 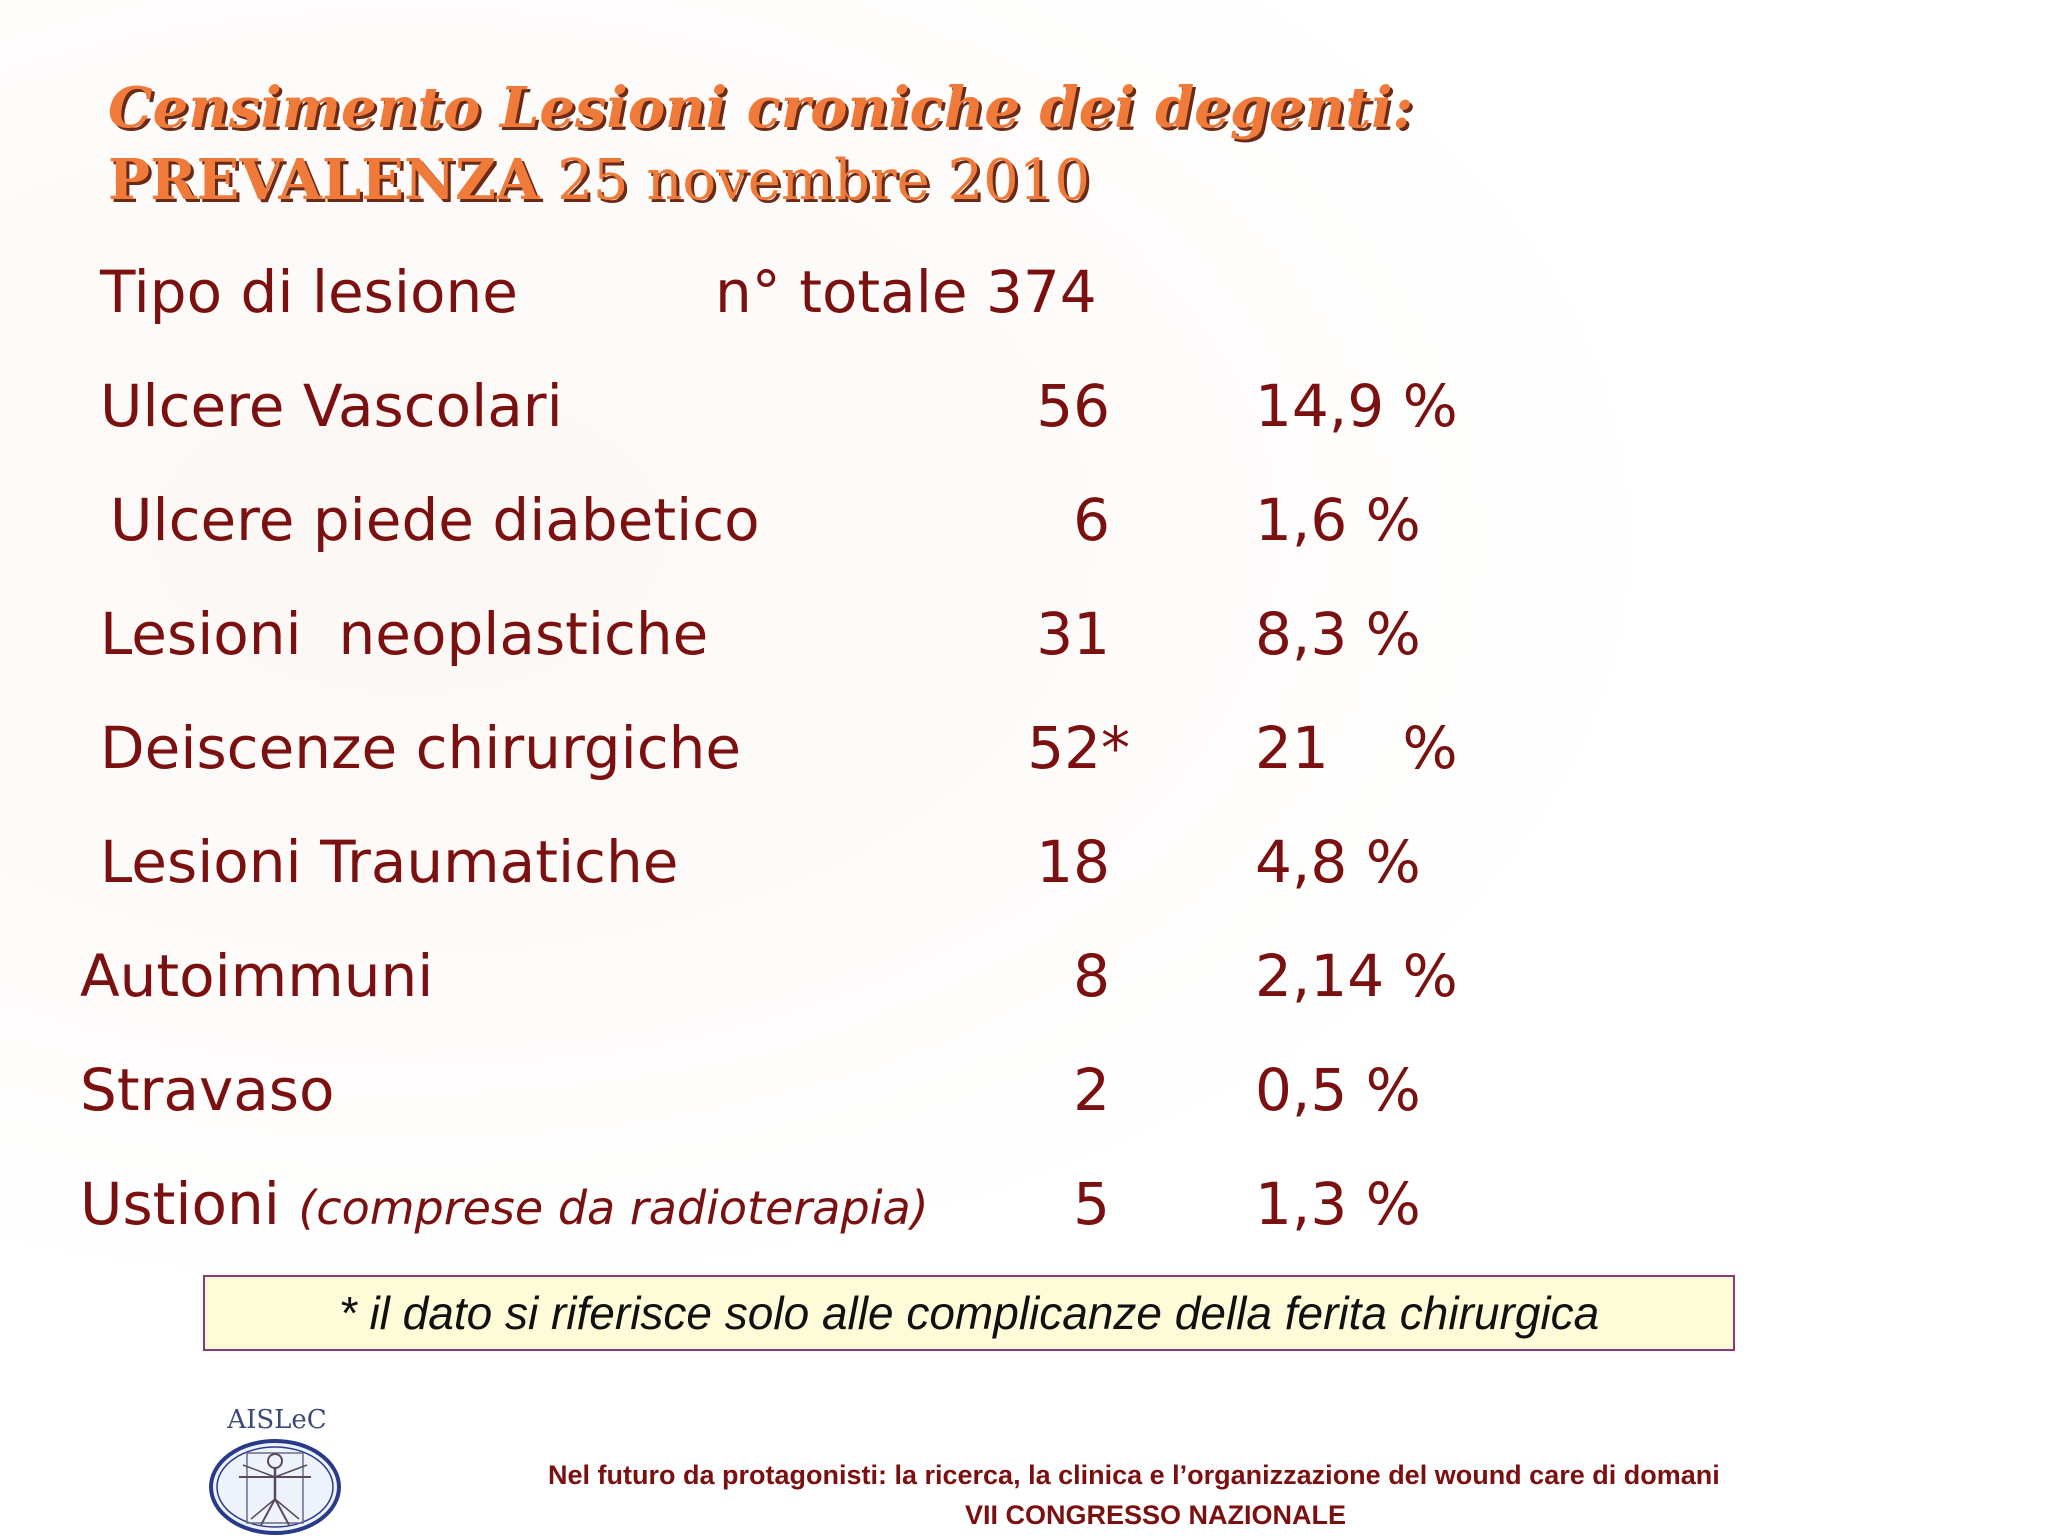 What do you see at coordinates (1338, 520) in the screenshot?
I see `row-percent: 1,6 %` at bounding box center [1338, 520].